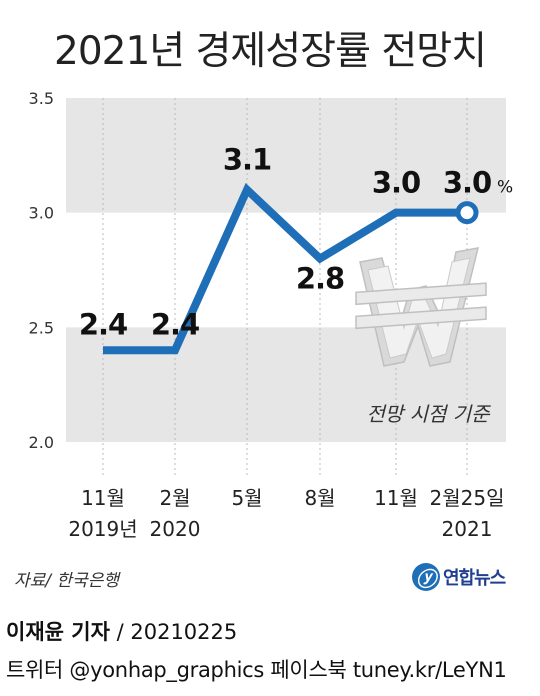 Image resolution: width=540 pixels, height=696 pixels. Describe the element at coordinates (505, 188) in the screenshot. I see `unit-label: %` at that location.